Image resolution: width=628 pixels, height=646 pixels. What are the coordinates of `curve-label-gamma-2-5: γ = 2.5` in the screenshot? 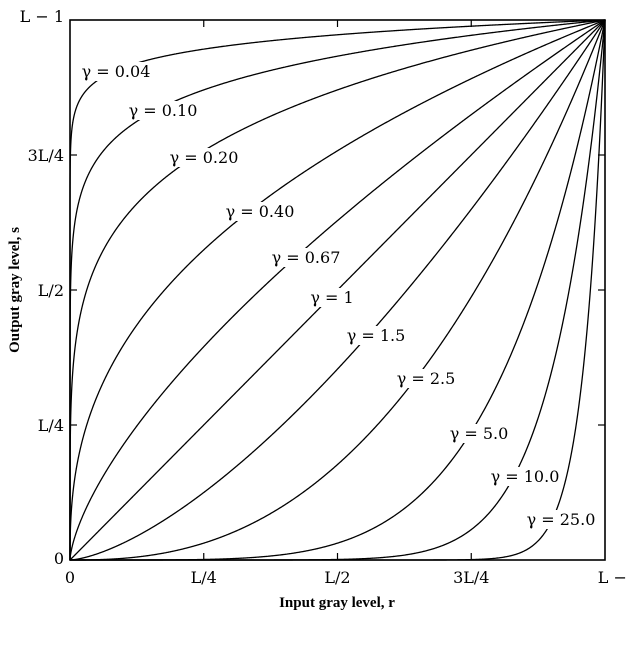 It's located at (426, 378).